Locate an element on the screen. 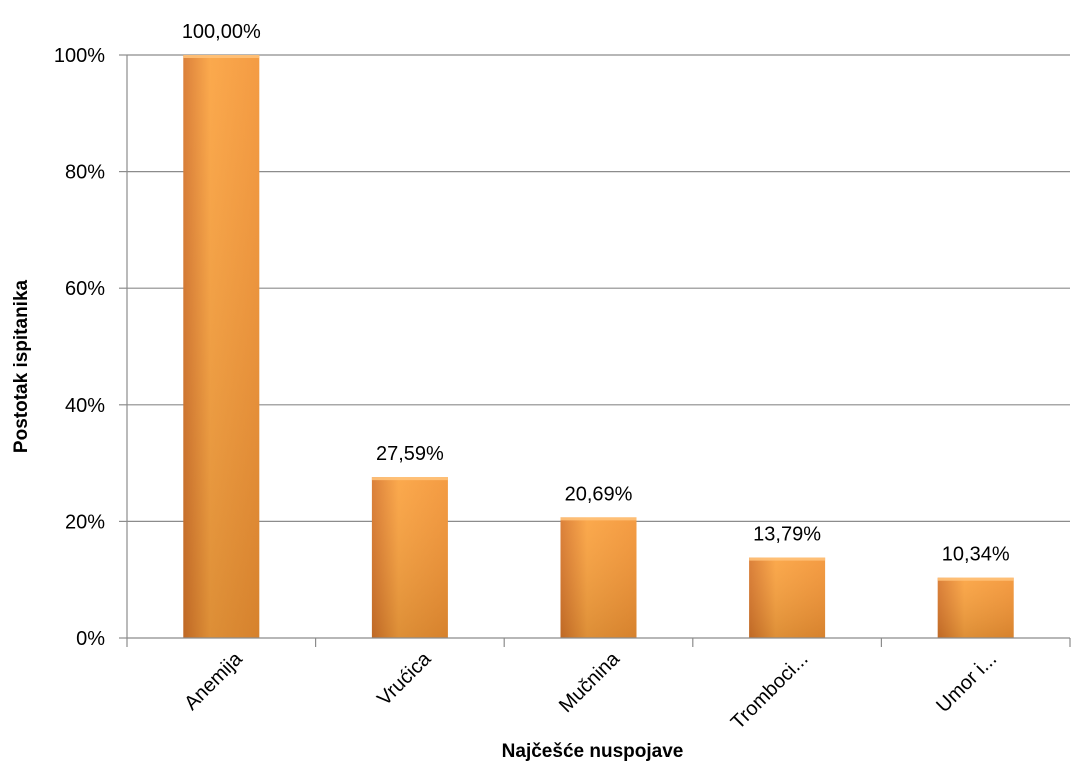 The width and height of the screenshot is (1071, 765). data-label: 20,69% is located at coordinates (599, 494).